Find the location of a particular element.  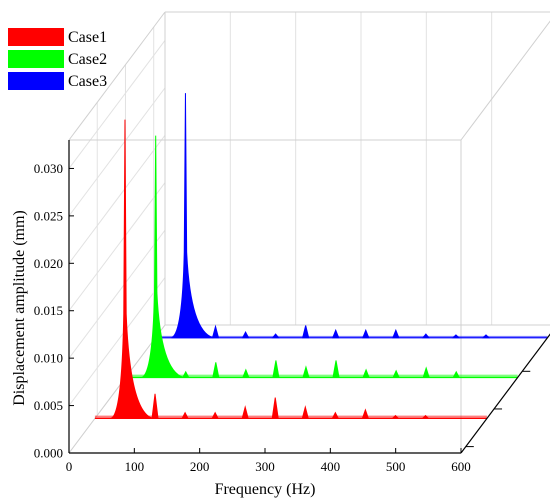

y-tick-label: 0.010 is located at coordinates (48, 358).